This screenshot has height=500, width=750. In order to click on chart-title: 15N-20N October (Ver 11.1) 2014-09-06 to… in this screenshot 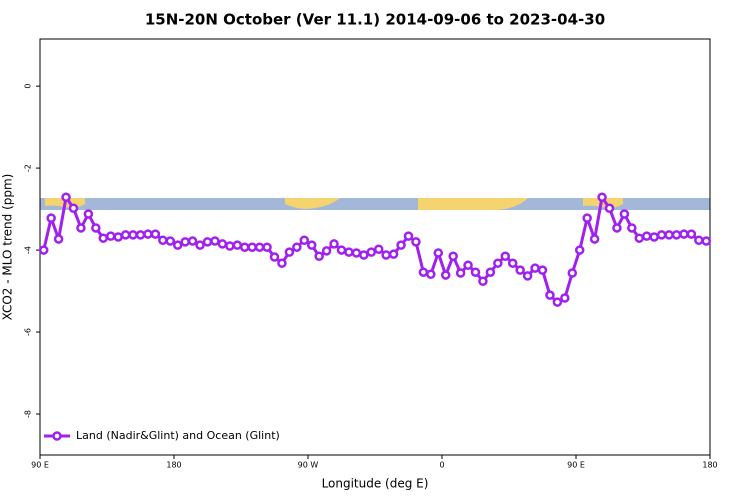, I will do `click(375, 20)`.